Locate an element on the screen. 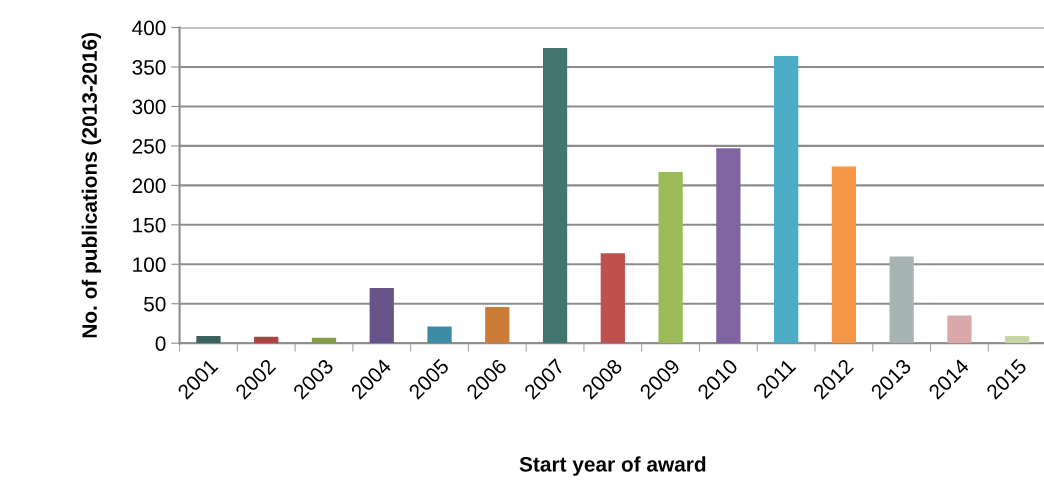  y-tick-label: 50 is located at coordinates (155, 304).